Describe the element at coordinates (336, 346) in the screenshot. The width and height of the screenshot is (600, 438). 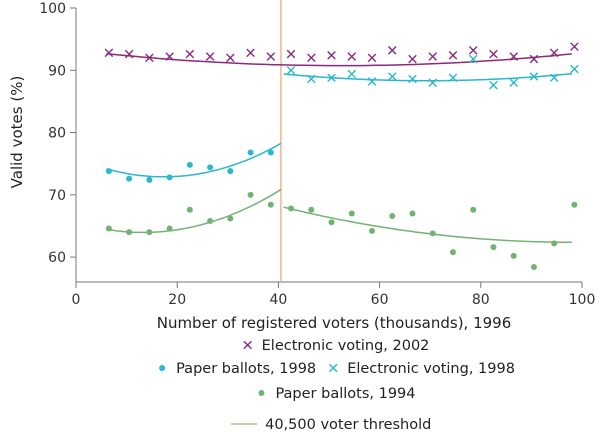
I see `legend-item: Electronic voting, 2002` at that location.